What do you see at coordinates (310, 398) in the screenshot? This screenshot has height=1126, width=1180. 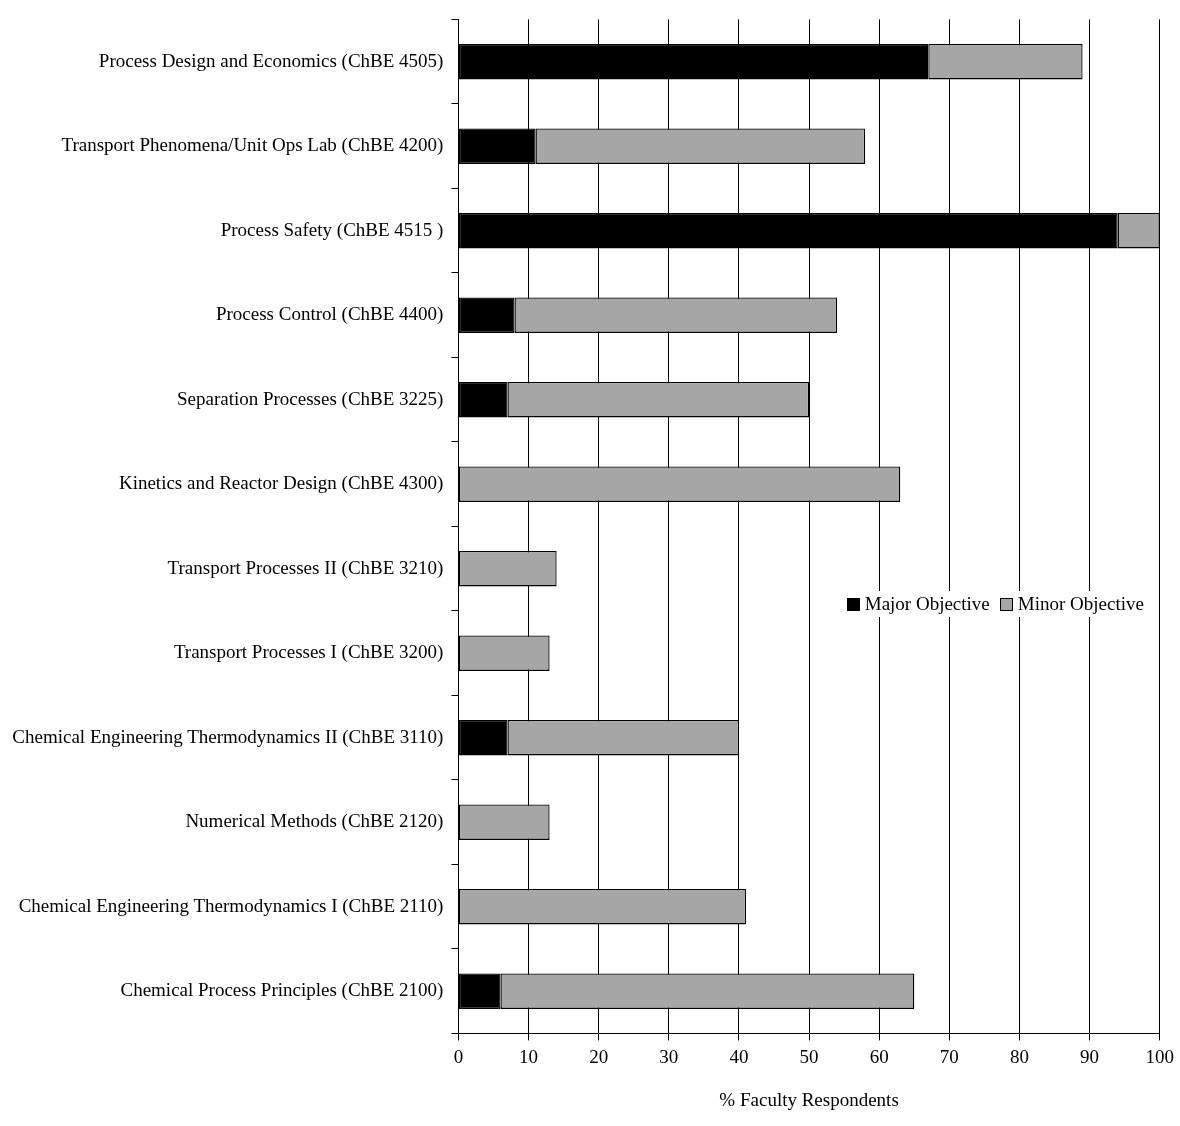 I see `y-tick-label: Separation Processes (ChBE 3225)` at bounding box center [310, 398].